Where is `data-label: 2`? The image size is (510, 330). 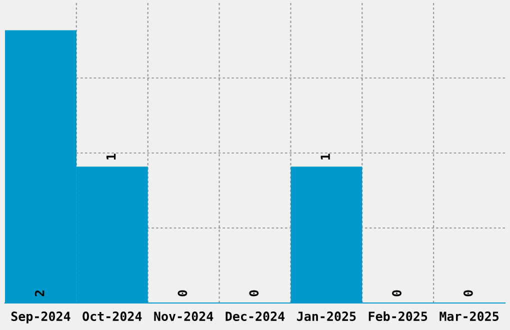 data-label: 2 is located at coordinates (39, 293).